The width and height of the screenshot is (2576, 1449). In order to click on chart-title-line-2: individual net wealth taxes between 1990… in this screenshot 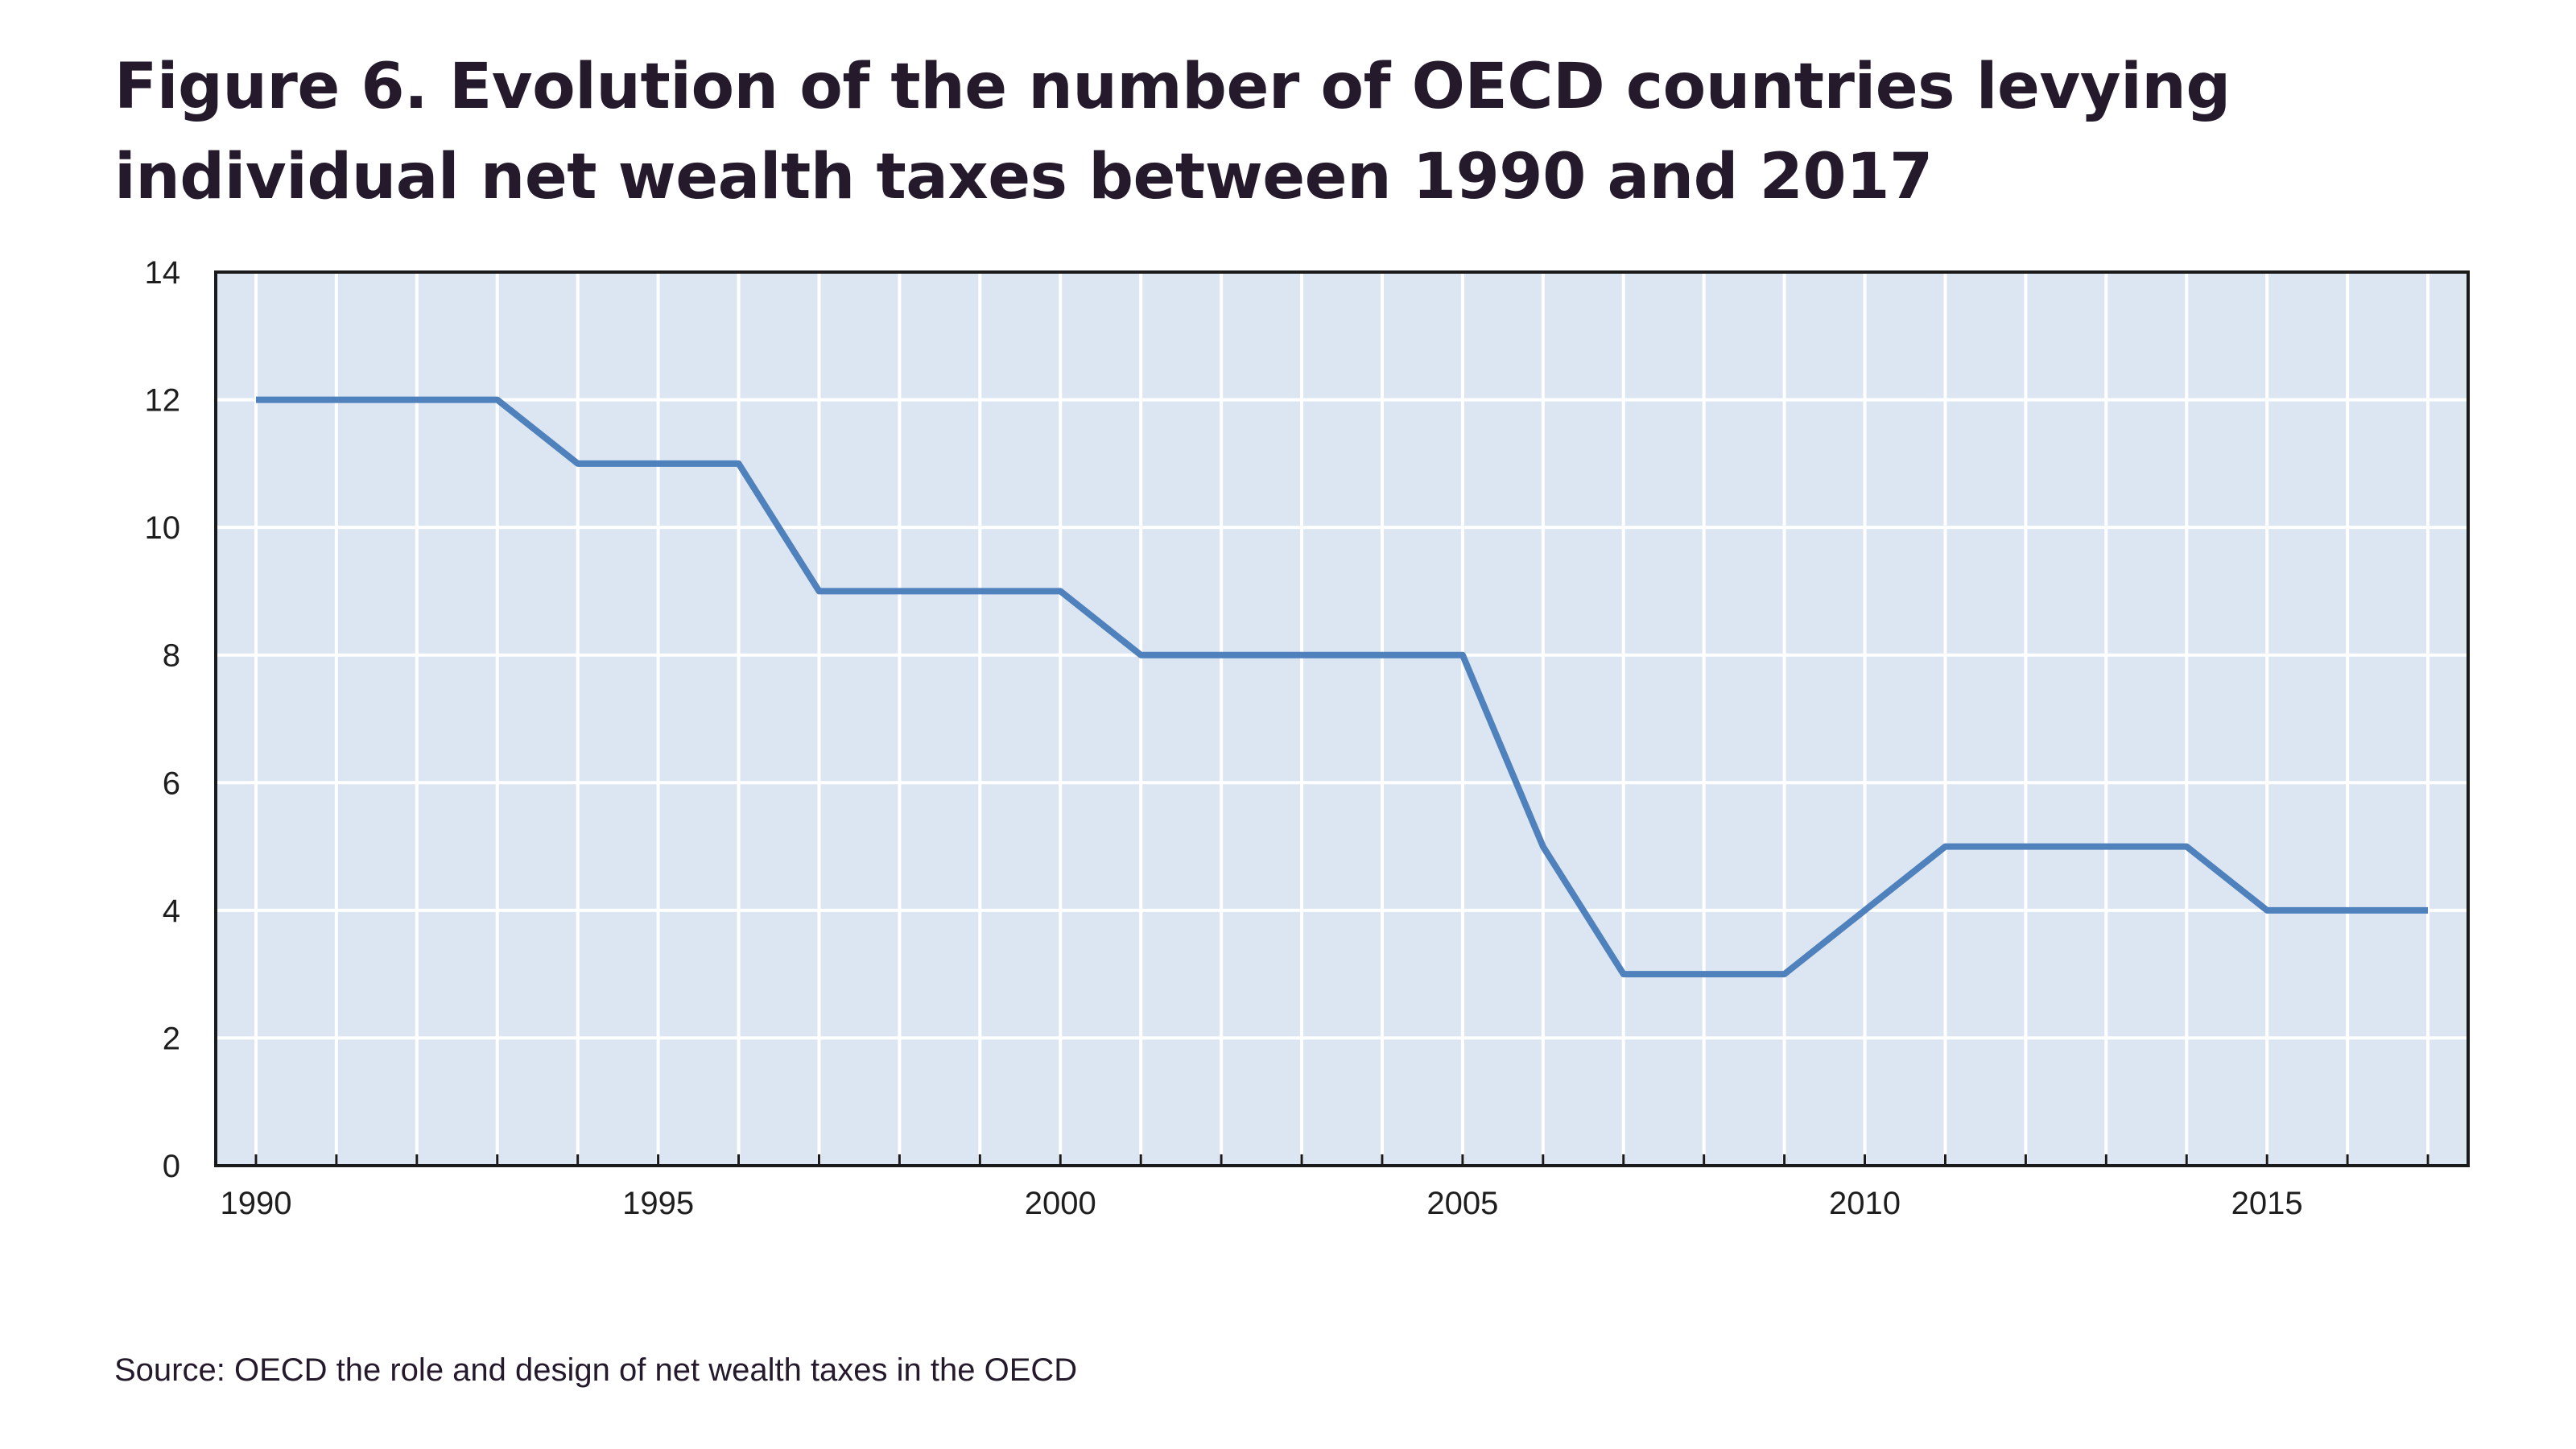, I will do `click(1023, 177)`.